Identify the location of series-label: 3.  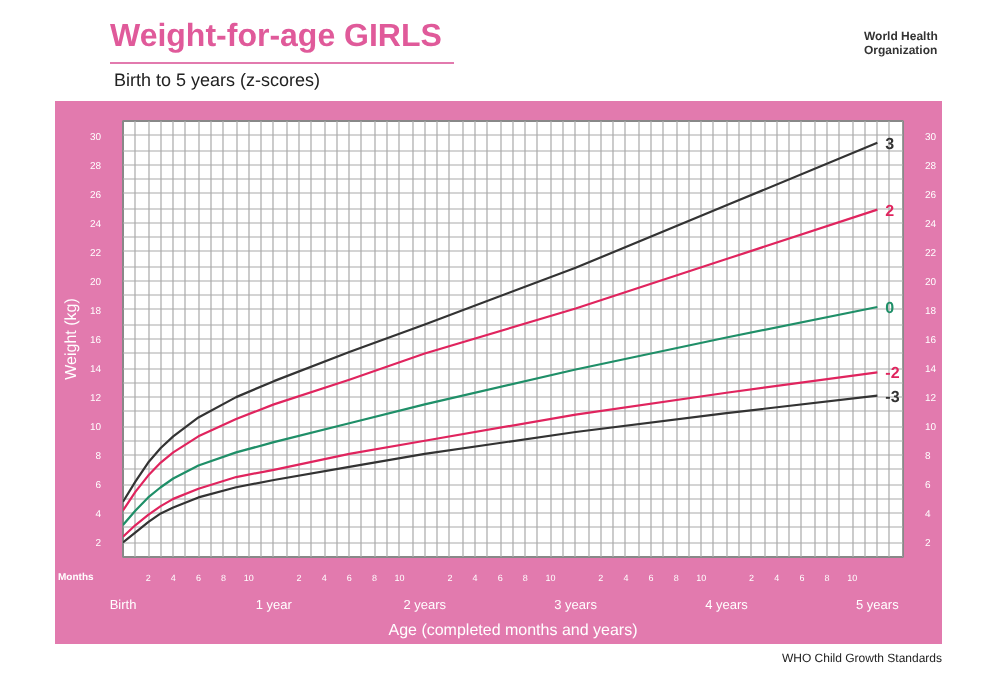
(890, 143).